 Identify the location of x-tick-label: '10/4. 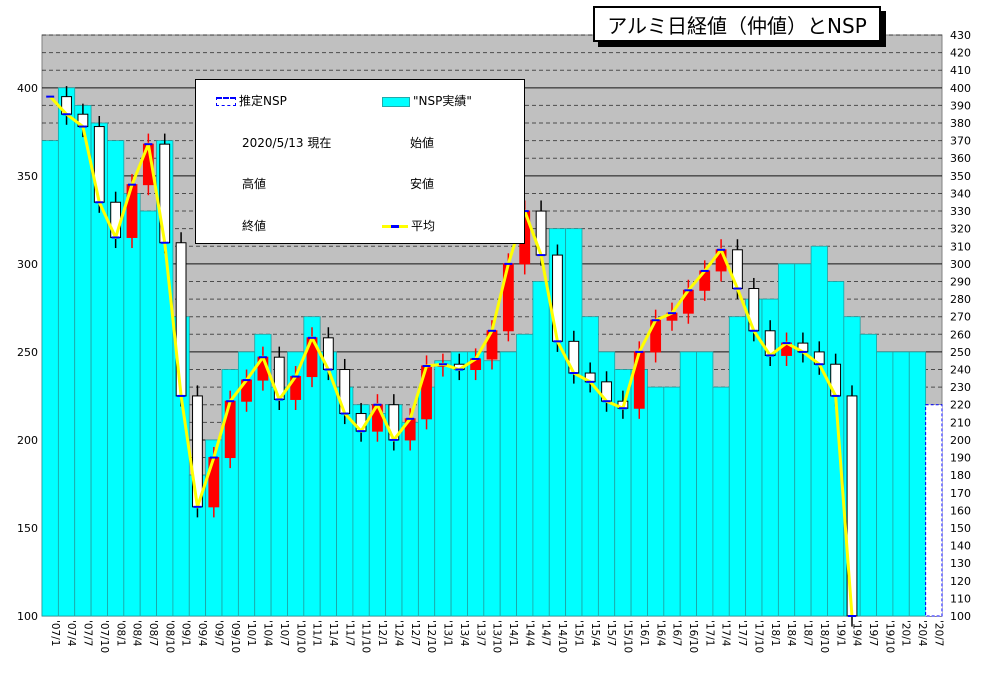
(268, 633).